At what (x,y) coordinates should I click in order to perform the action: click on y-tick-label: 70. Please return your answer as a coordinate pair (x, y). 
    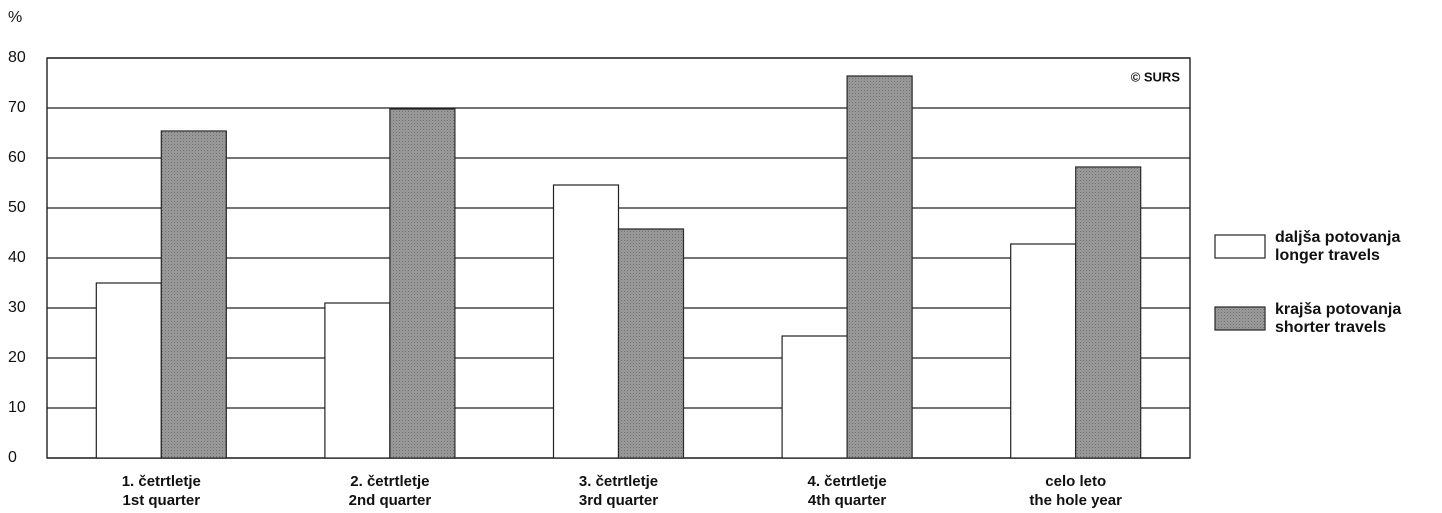
    Looking at the image, I should click on (17, 107).